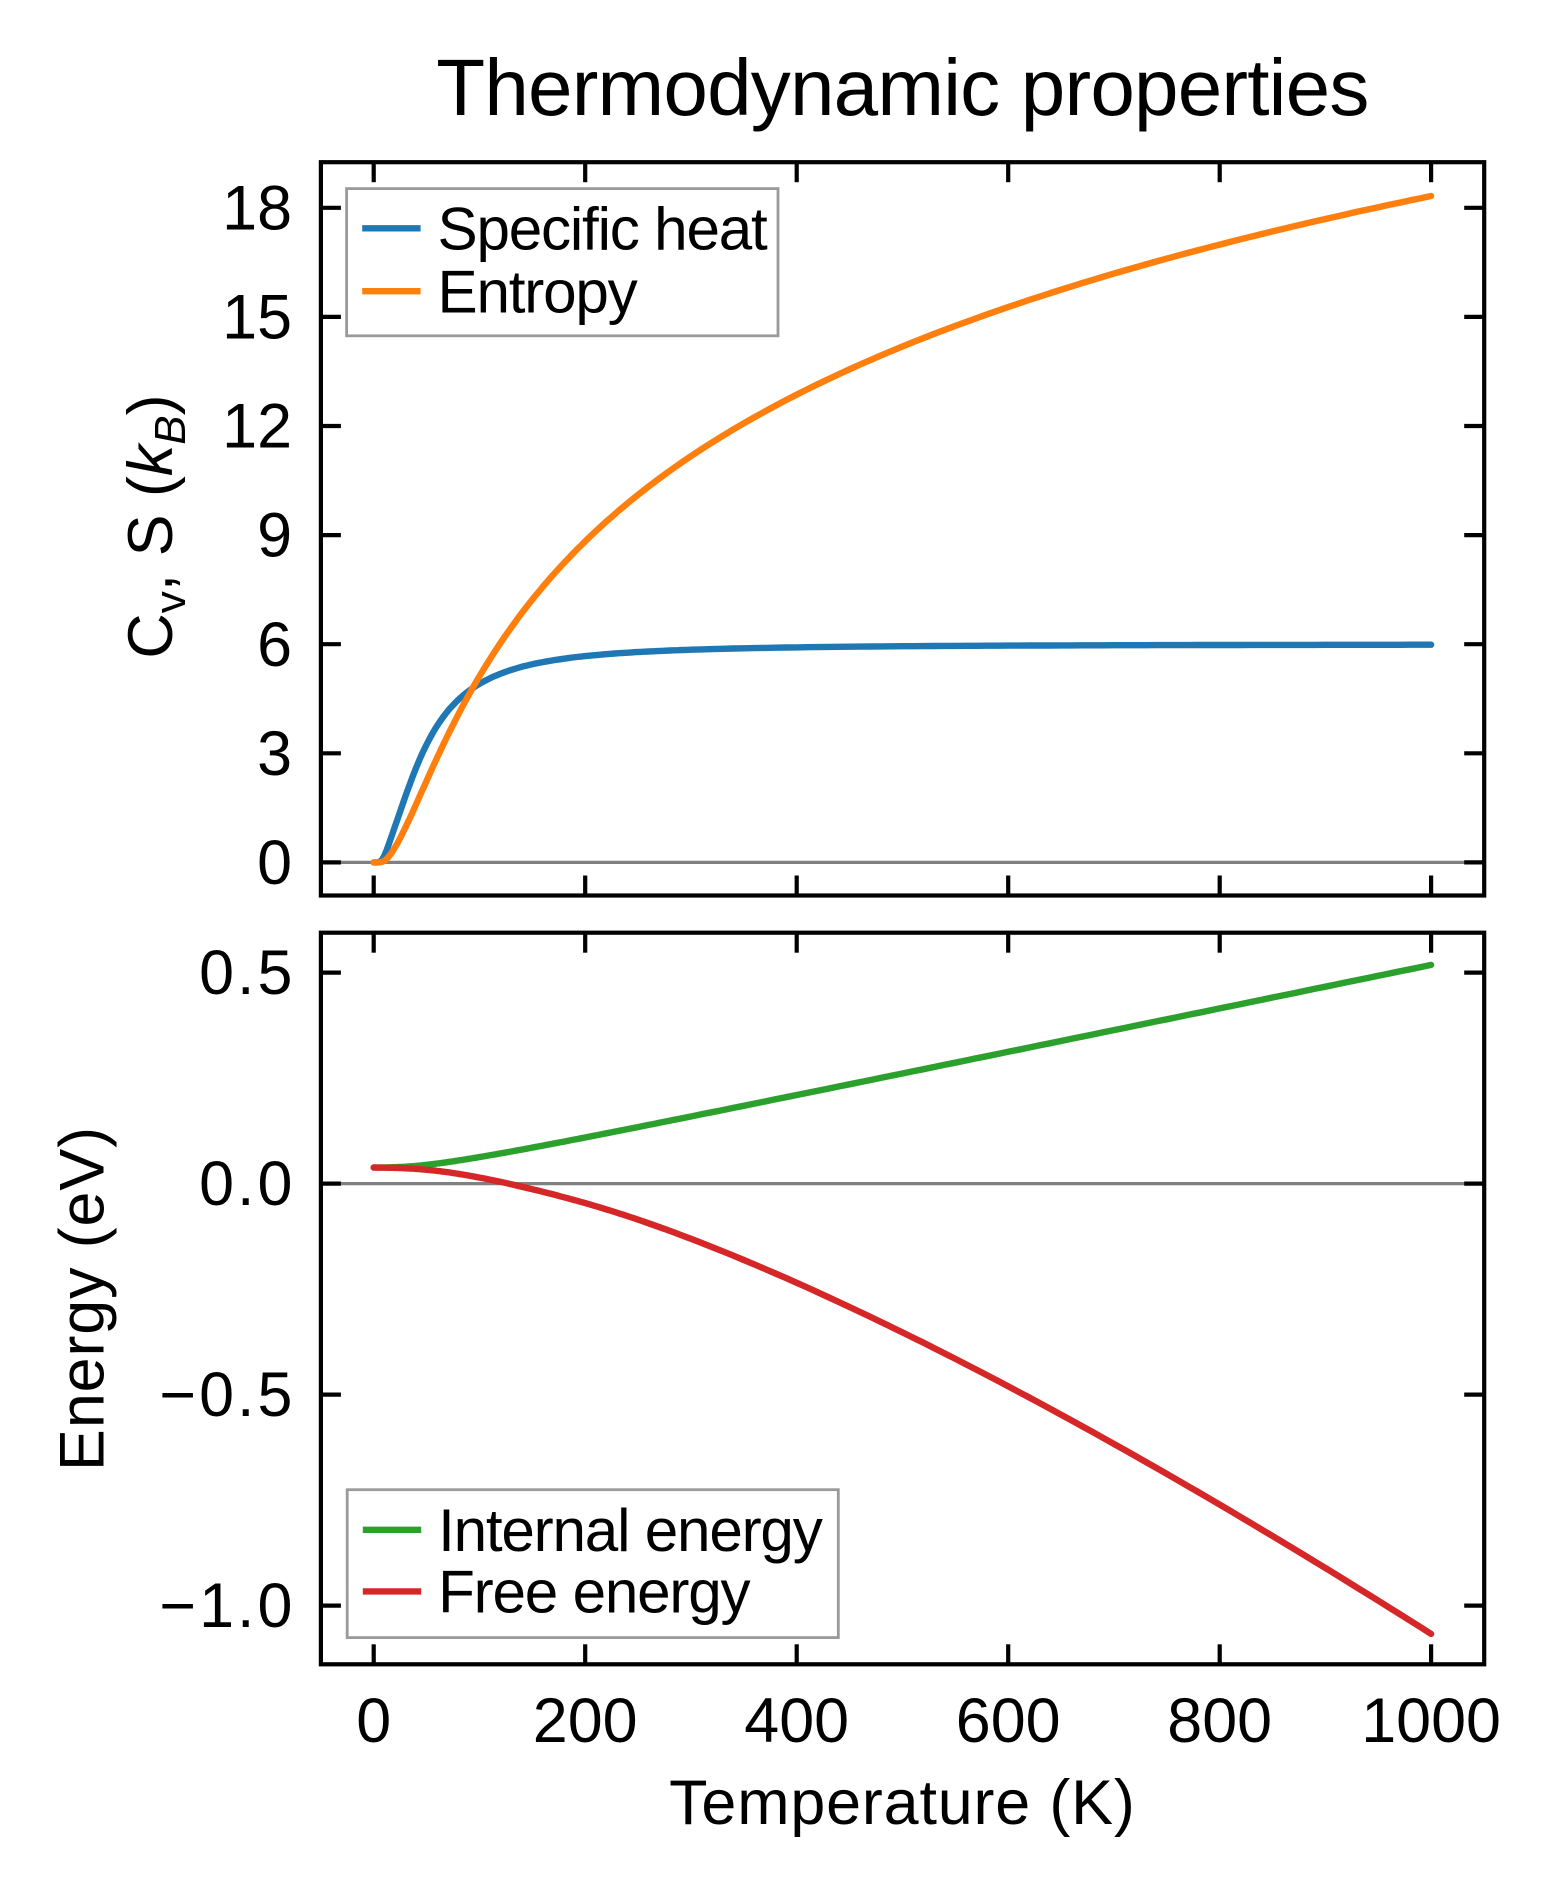 The width and height of the screenshot is (1565, 1901). I want to click on svg-text: 12, so click(257, 427).